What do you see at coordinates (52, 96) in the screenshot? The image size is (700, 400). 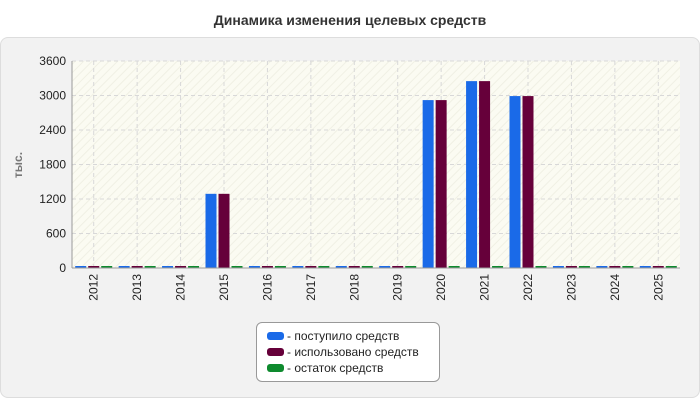 I see `y-tick-label: 3000` at bounding box center [52, 96].